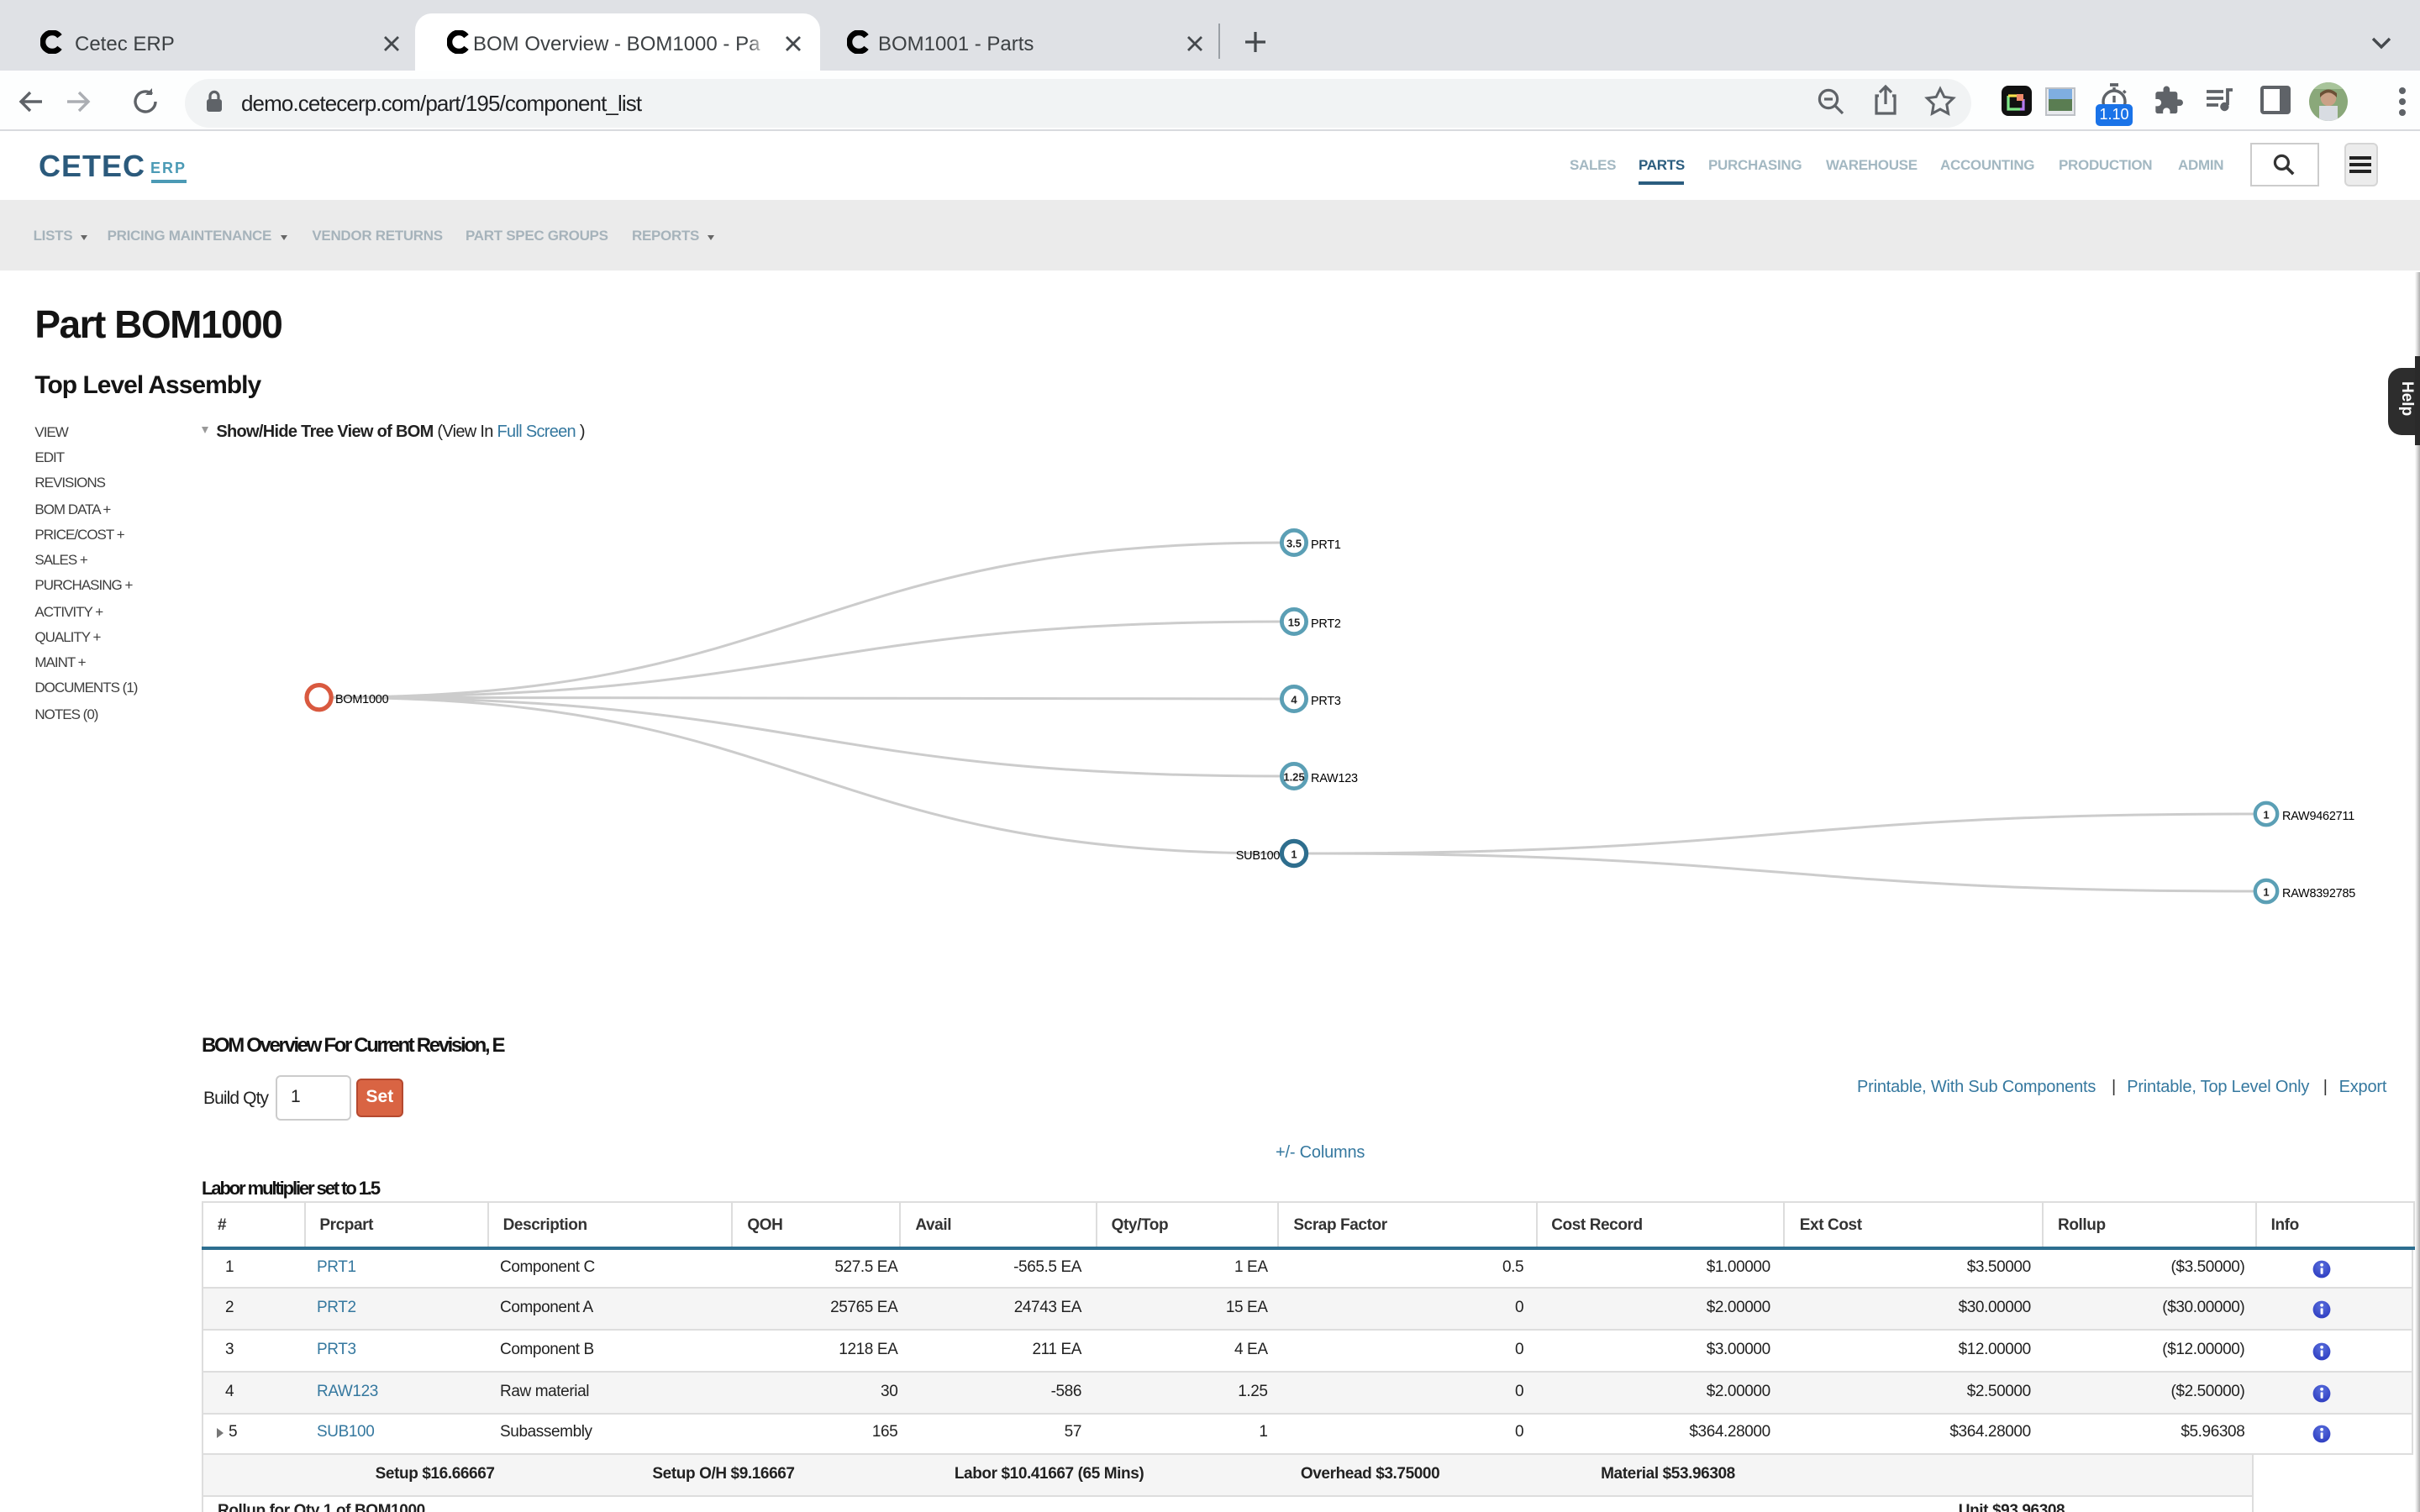  What do you see at coordinates (2318, 816) in the screenshot?
I see `svg-text: RAW9462711` at bounding box center [2318, 816].